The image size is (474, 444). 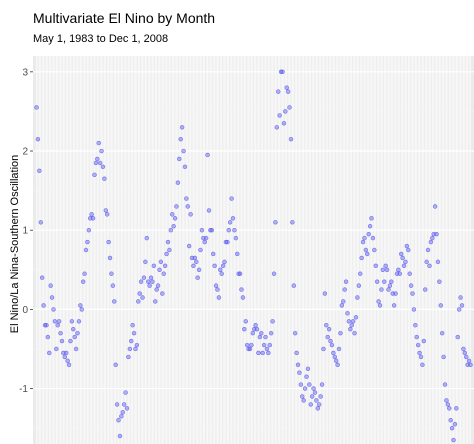 I want to click on y-tick-label: 2, so click(x=25, y=152).